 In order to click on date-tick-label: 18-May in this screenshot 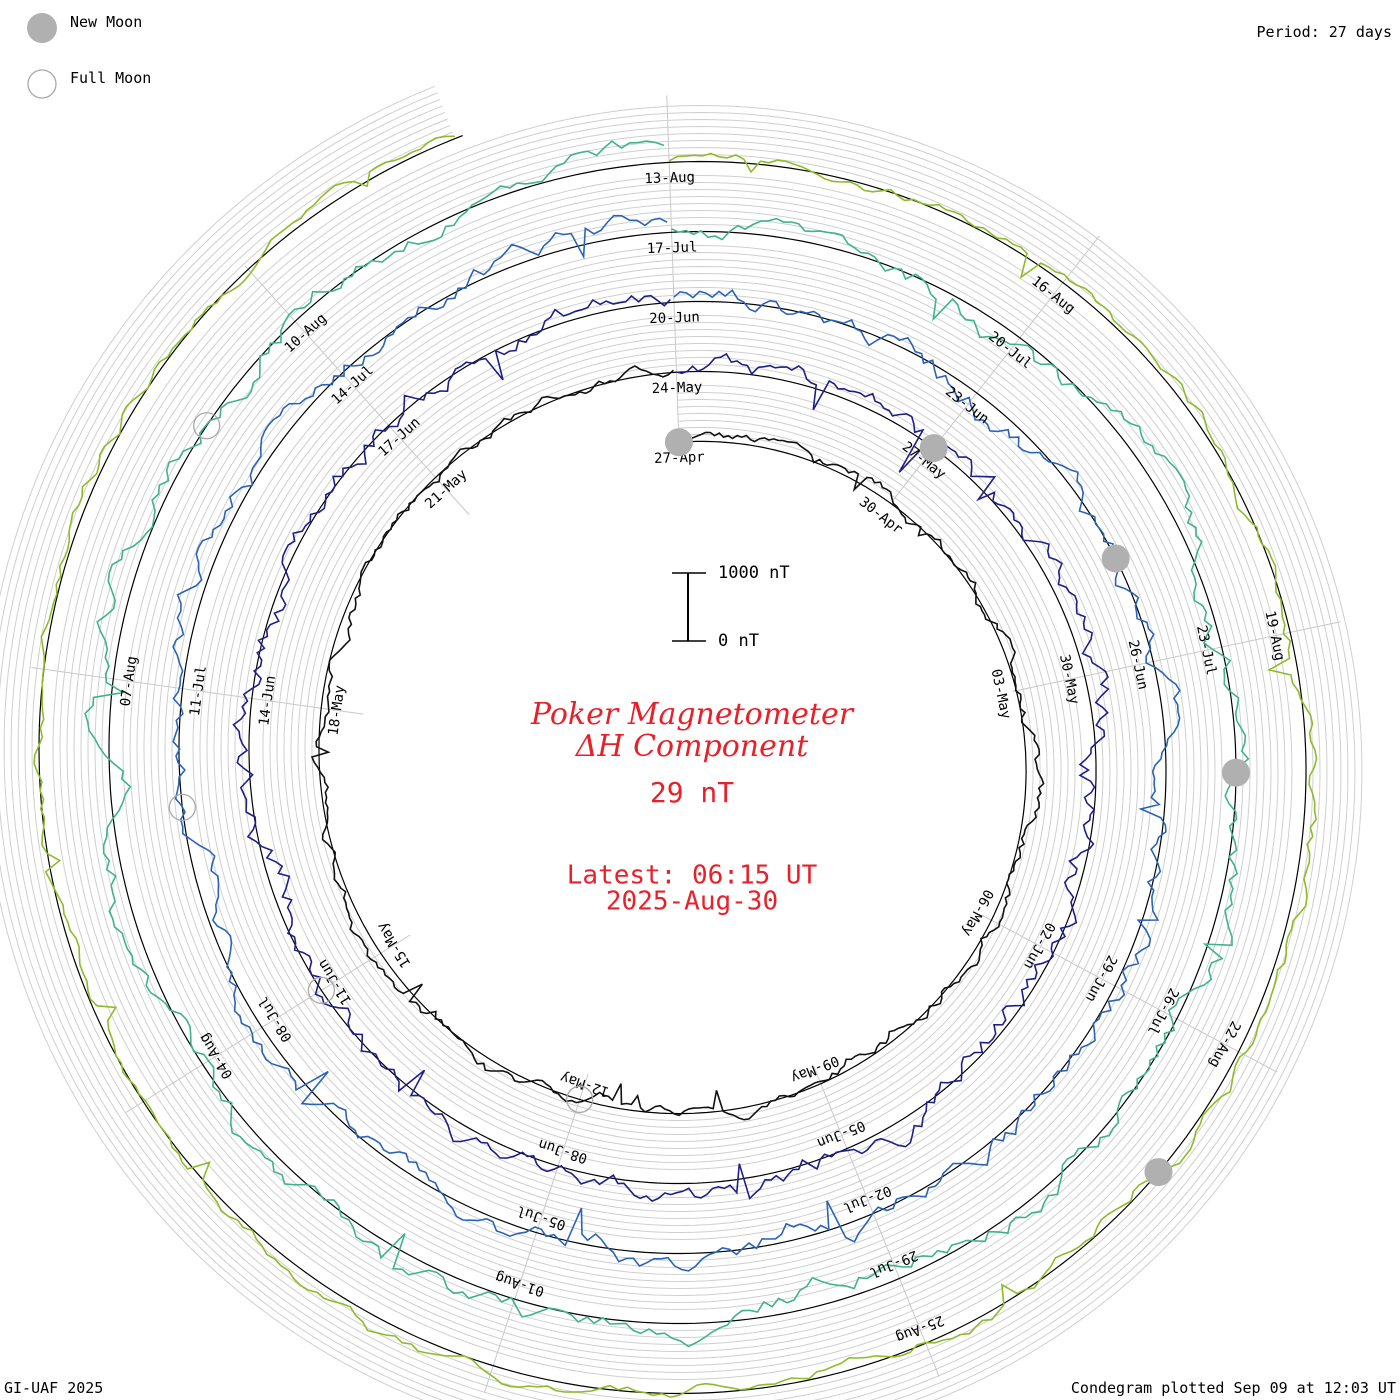, I will do `click(337, 710)`.